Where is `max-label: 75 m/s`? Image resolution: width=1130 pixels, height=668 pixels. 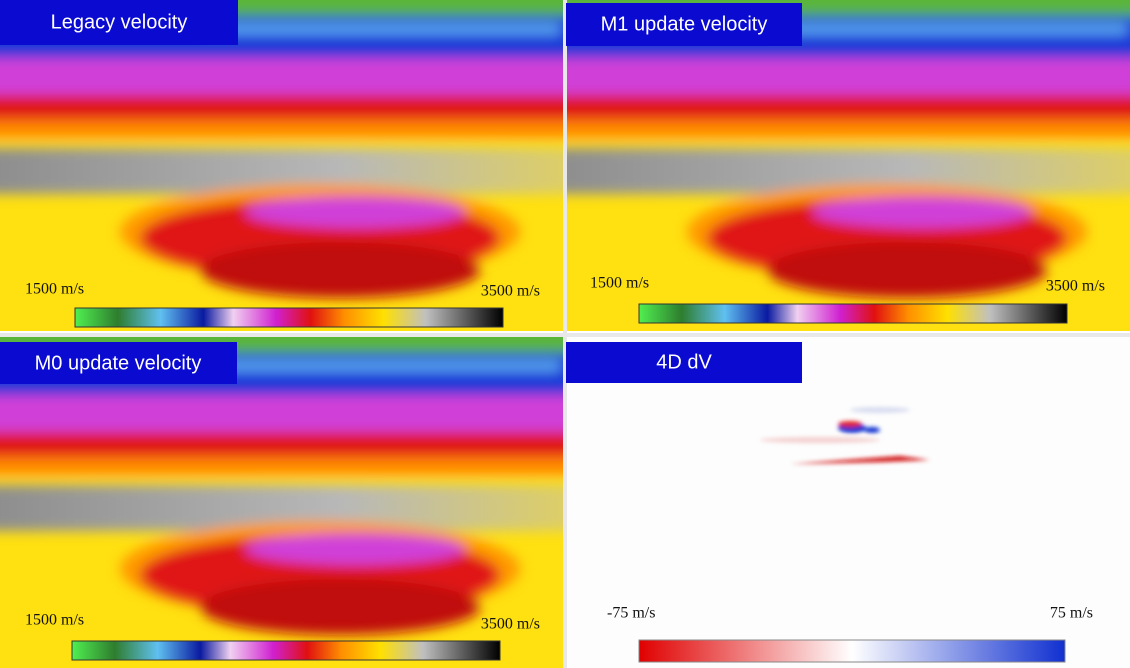 max-label: 75 m/s is located at coordinates (1071, 613).